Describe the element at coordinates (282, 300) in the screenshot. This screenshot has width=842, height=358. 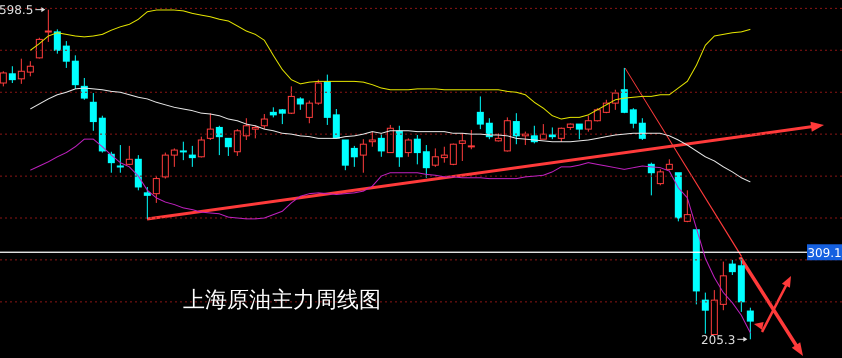
I see `text: 上海原油主力周线图` at that location.